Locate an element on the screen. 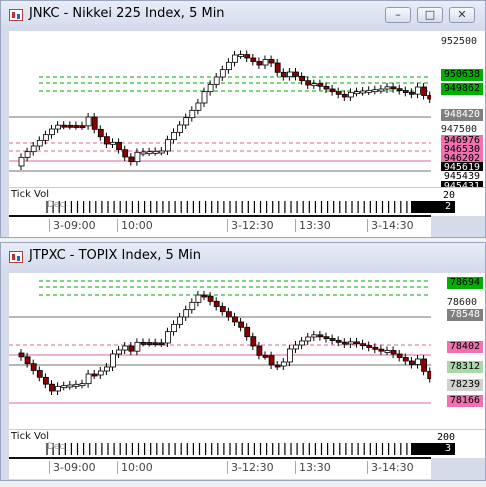 This screenshot has width=486, height=487. price-label: 78402 is located at coordinates (464, 347).